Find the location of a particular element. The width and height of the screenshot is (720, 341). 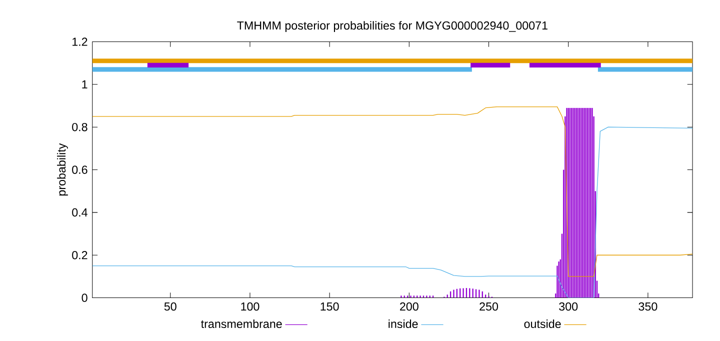

chart-title: TMHMM posterior probabilities for MGYG000002940_00071 is located at coordinates (392, 26).